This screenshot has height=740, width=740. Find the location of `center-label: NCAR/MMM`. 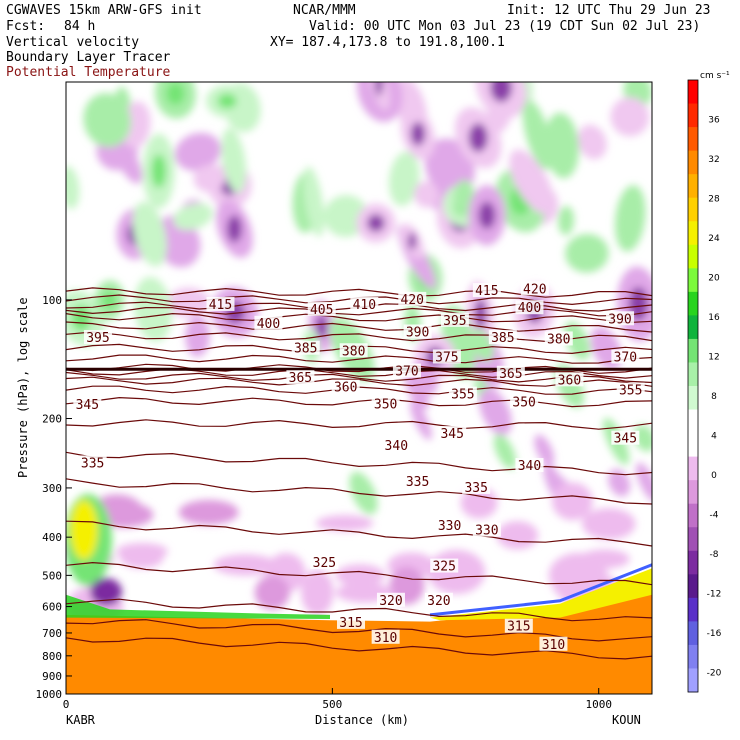

center-label: NCAR/MMM is located at coordinates (324, 10).